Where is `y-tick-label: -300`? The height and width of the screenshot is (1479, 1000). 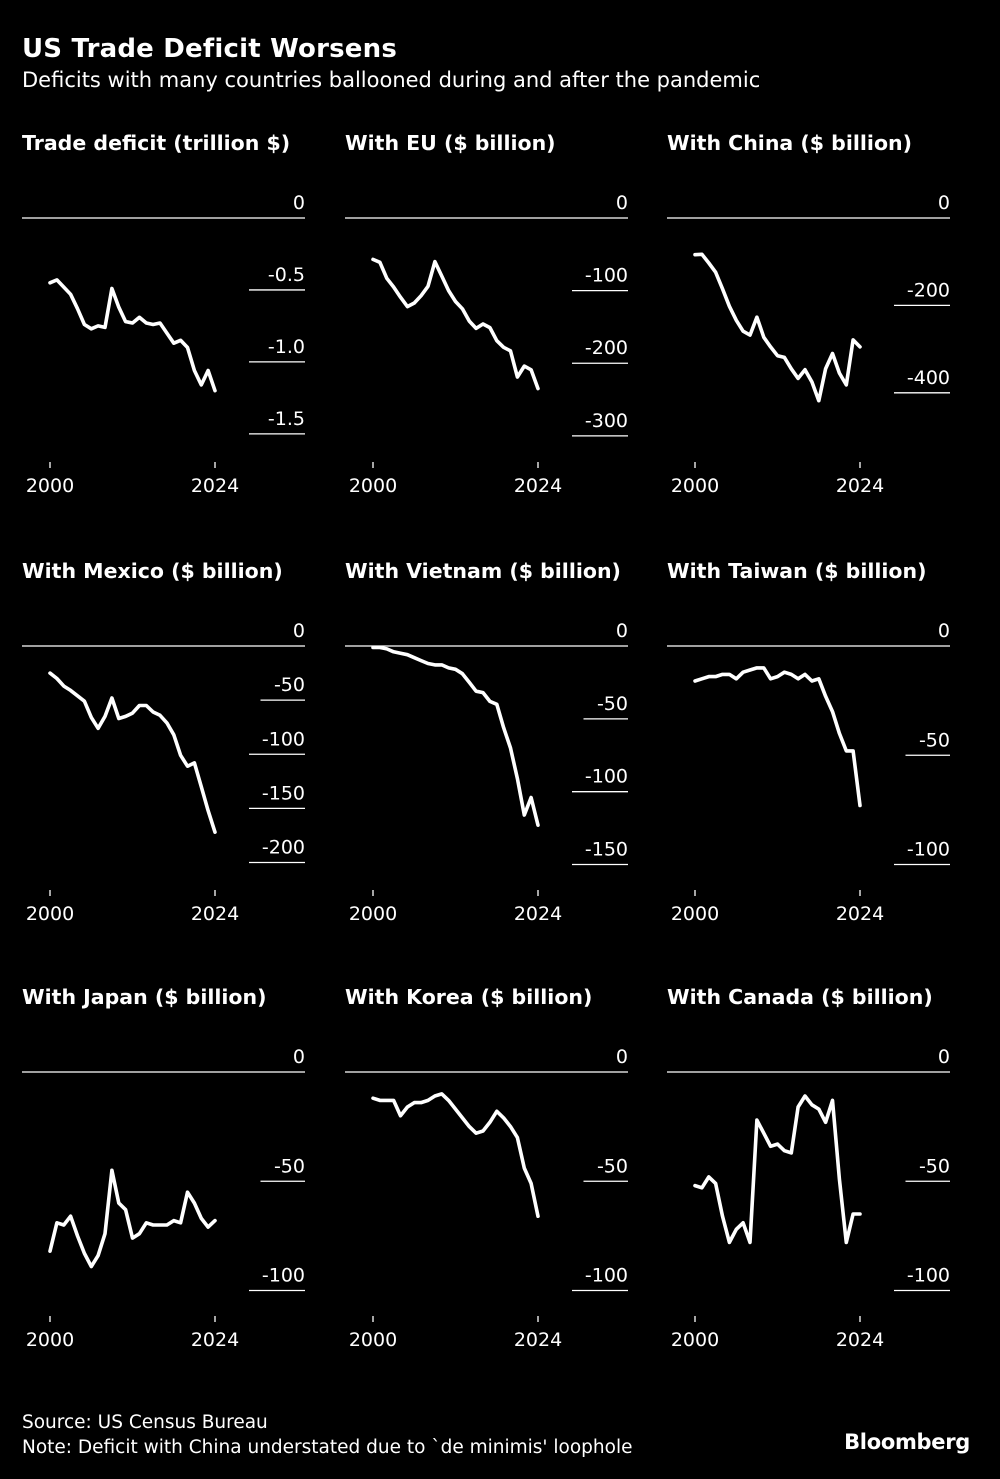 y-tick-label: -300 is located at coordinates (606, 421).